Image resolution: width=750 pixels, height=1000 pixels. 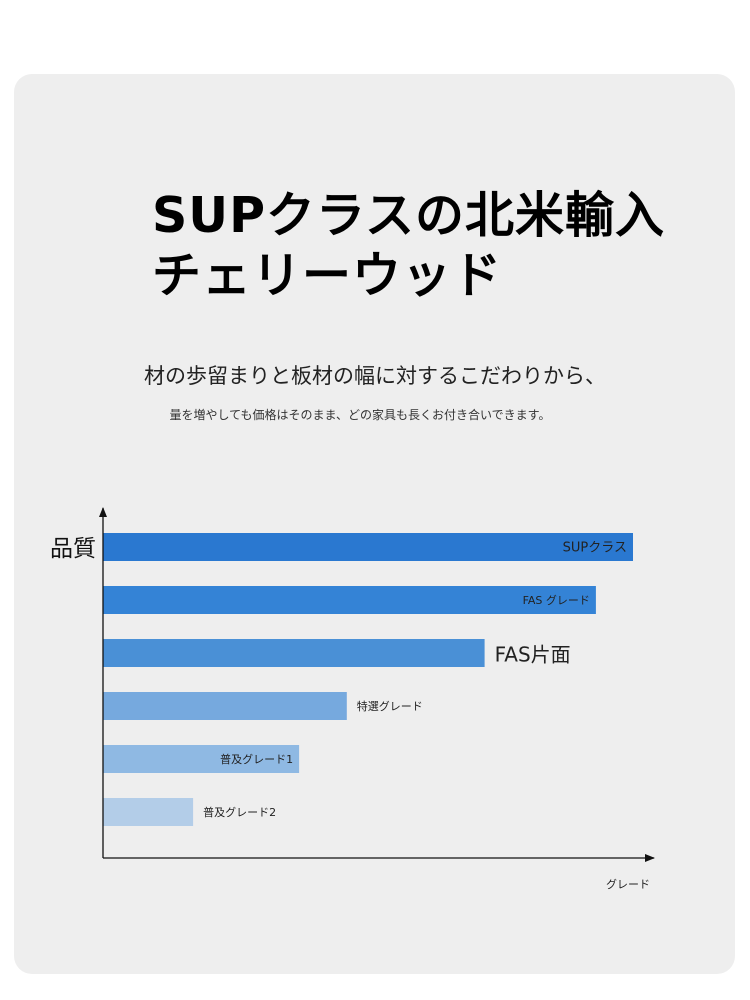 I want to click on headline-line-2: チェリーウッド, so click(x=327, y=275).